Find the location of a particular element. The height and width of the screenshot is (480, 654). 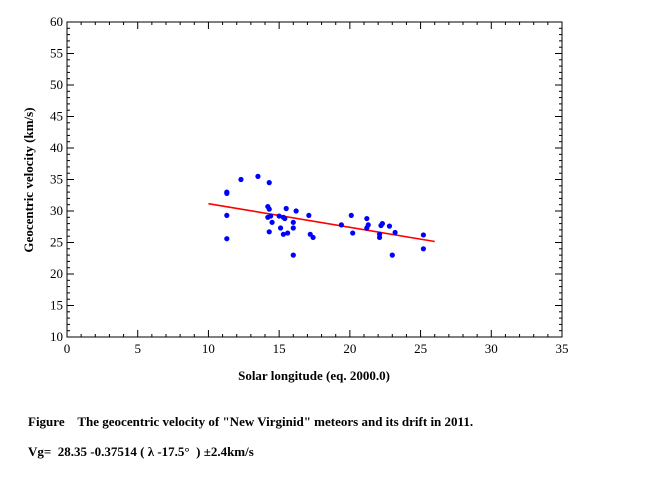

x-tick-label: 0 is located at coordinates (67, 348).